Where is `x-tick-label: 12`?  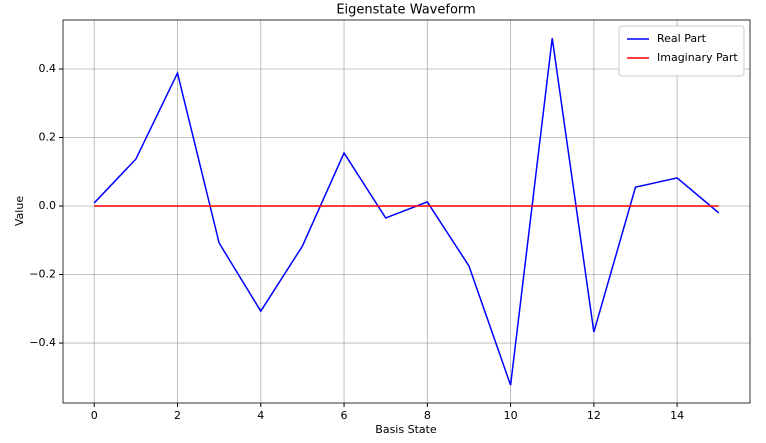 x-tick-label: 12 is located at coordinates (594, 415).